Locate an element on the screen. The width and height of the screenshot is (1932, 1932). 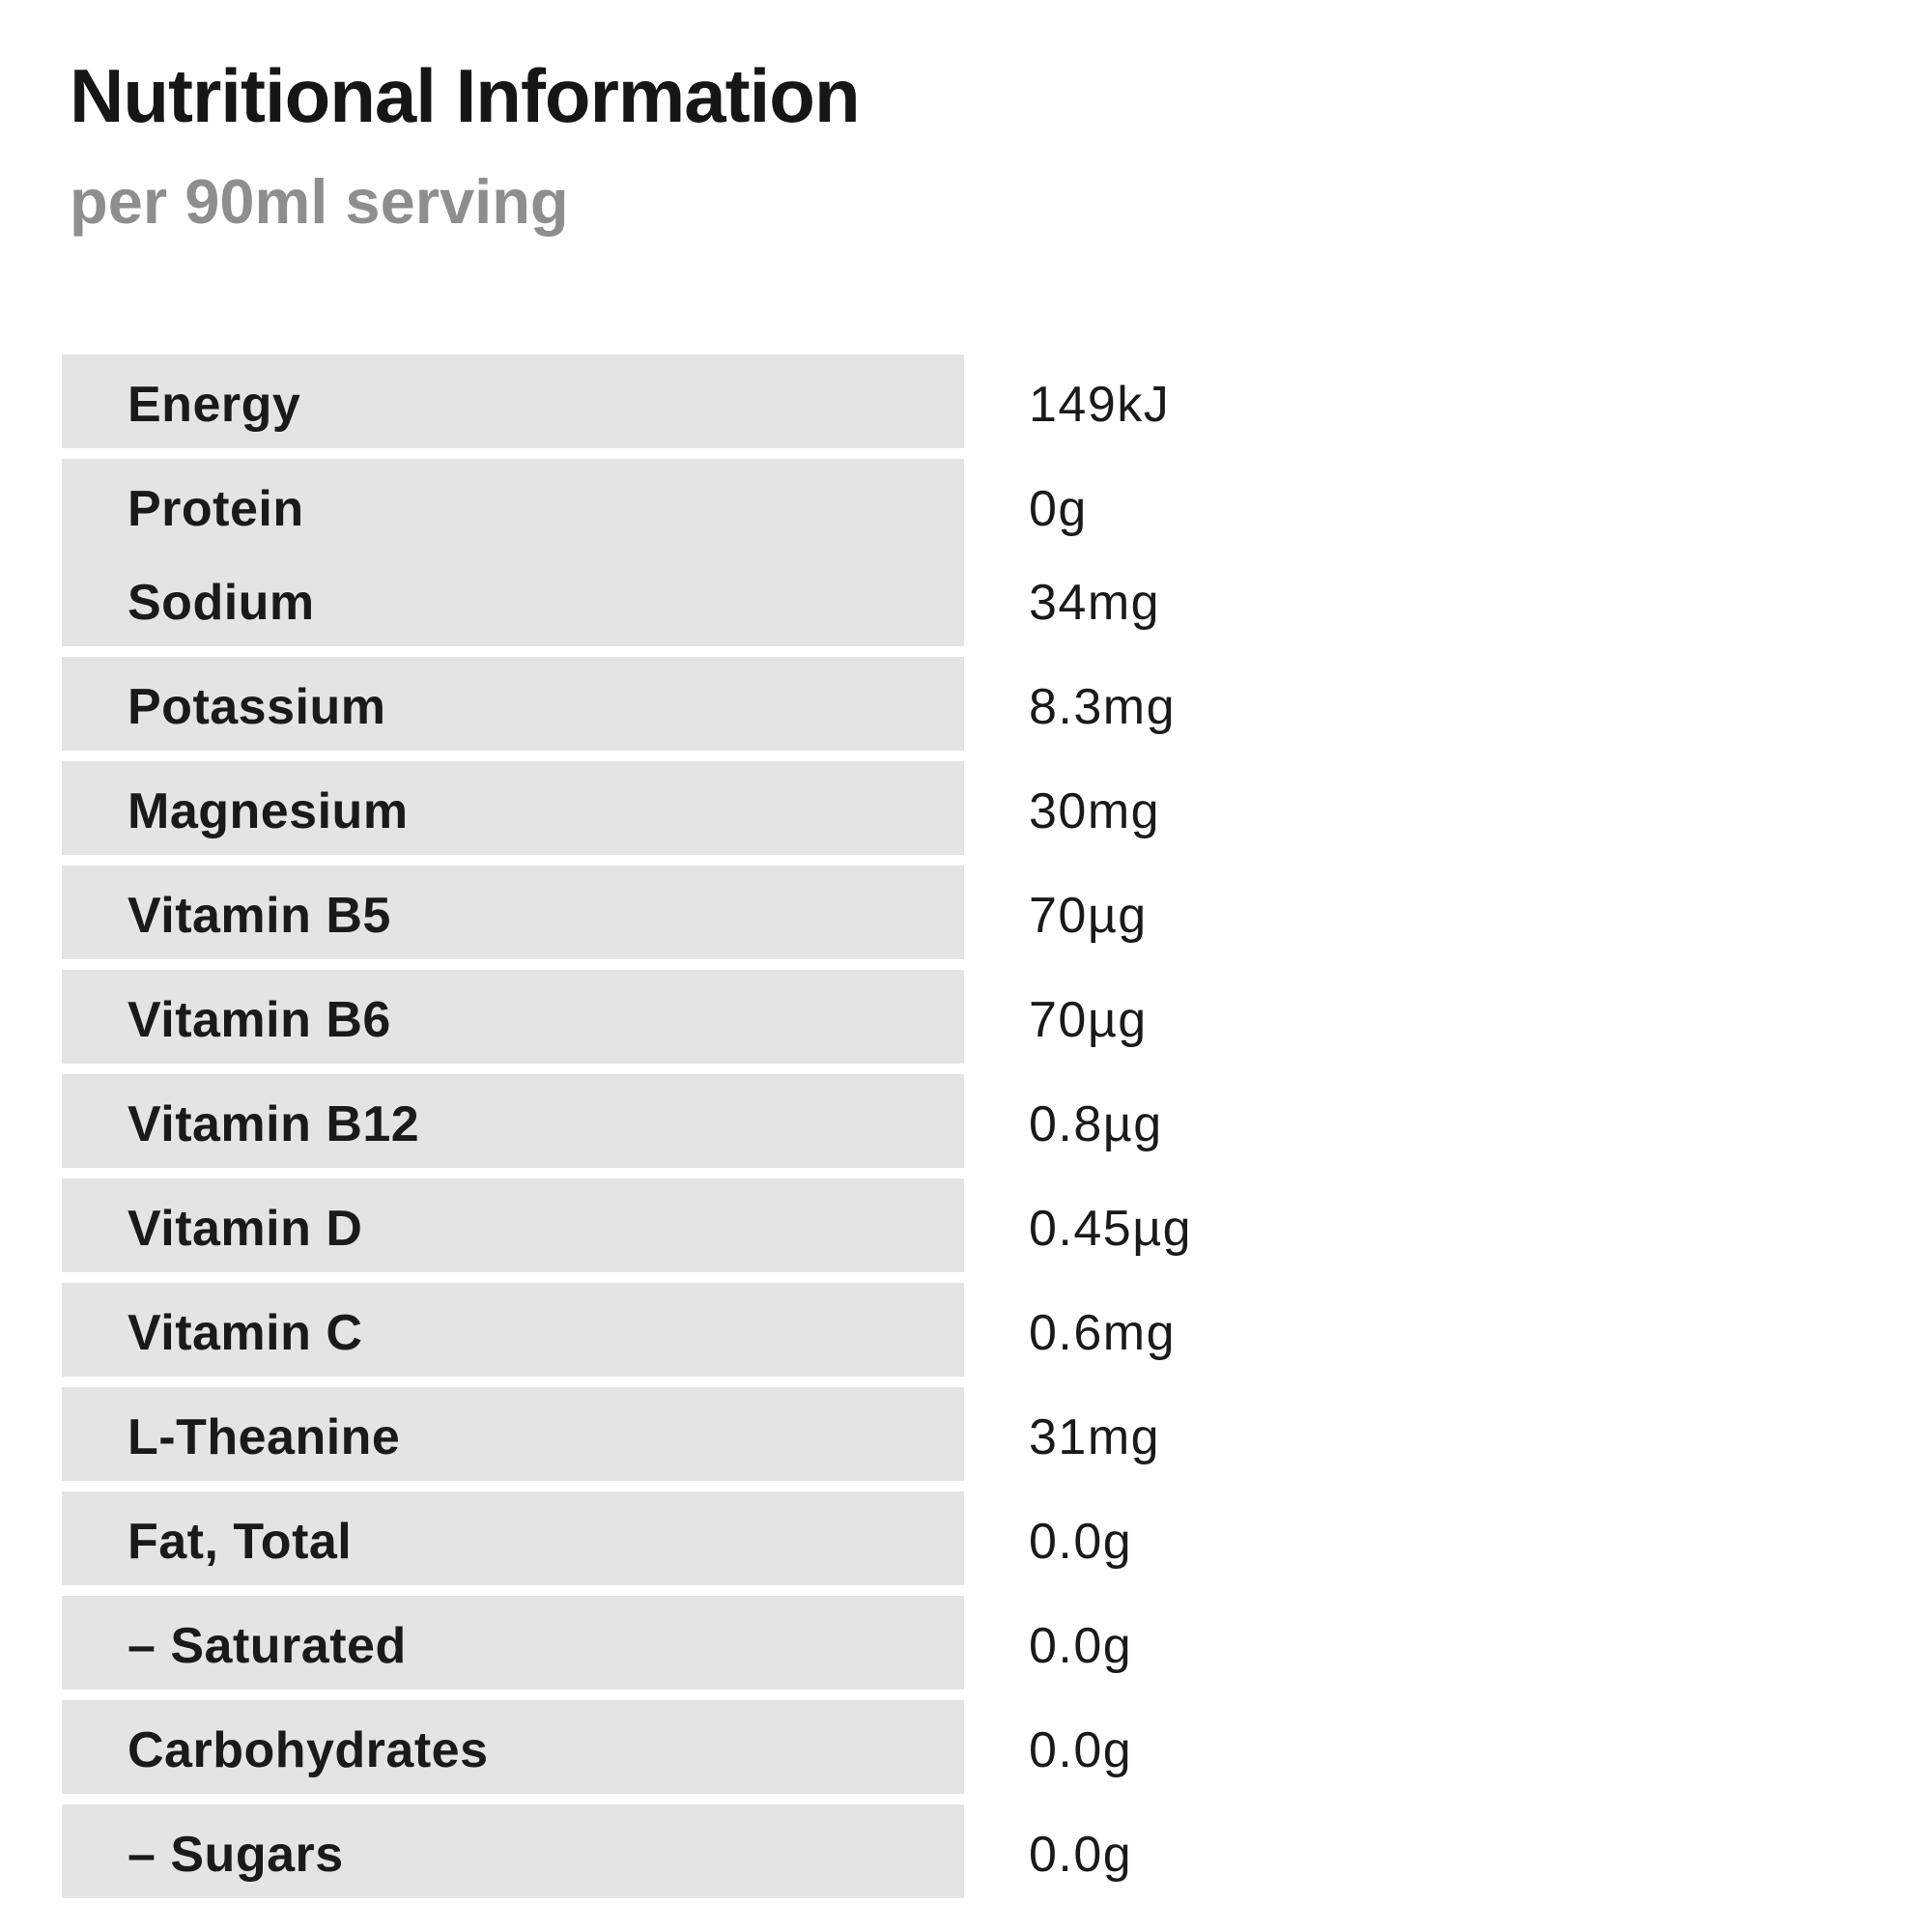
row-value: 34mg is located at coordinates (1095, 603).